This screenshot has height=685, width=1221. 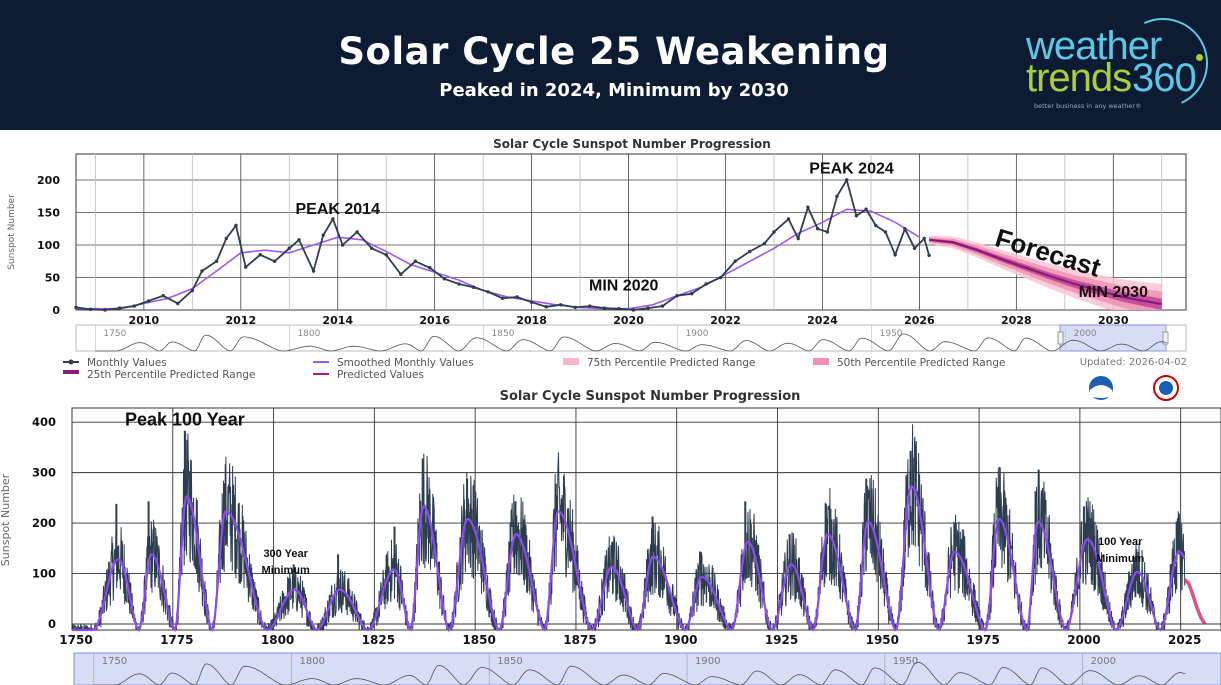 I want to click on legend-label: 25th Percentile Predicted Range, so click(x=171, y=375).